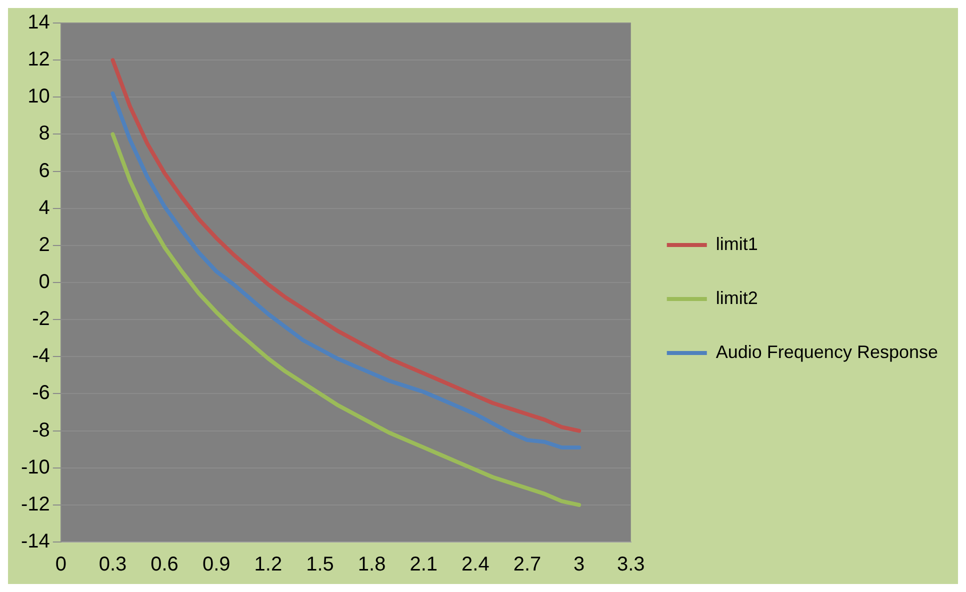 This screenshot has width=966, height=592. I want to click on x-tick-label: 1.5, so click(320, 565).